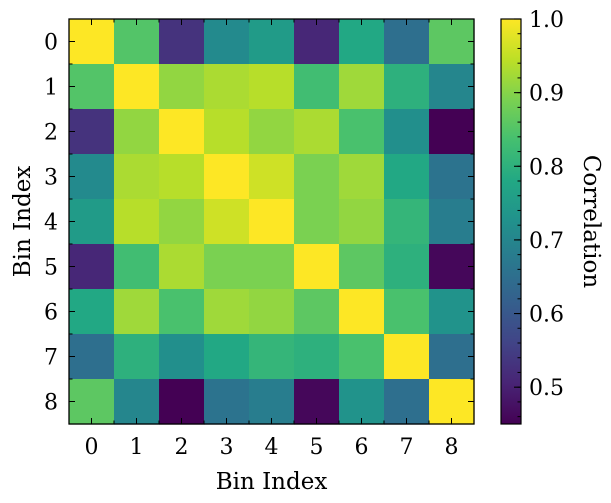 The image size is (611, 503). What do you see at coordinates (227, 402) in the screenshot?
I see `heatmap-cell-r8-c3` at bounding box center [227, 402].